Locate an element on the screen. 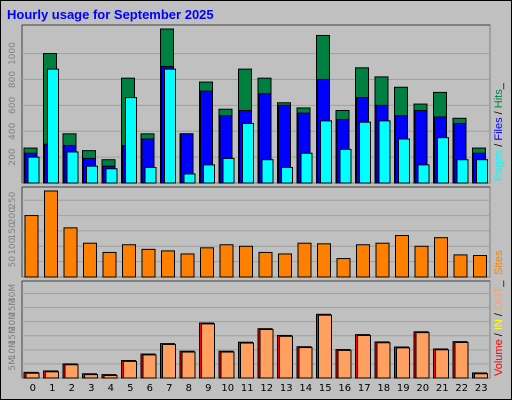 The height and width of the screenshot is (400, 512). y-tick-label: 100 is located at coordinates (13, 245).